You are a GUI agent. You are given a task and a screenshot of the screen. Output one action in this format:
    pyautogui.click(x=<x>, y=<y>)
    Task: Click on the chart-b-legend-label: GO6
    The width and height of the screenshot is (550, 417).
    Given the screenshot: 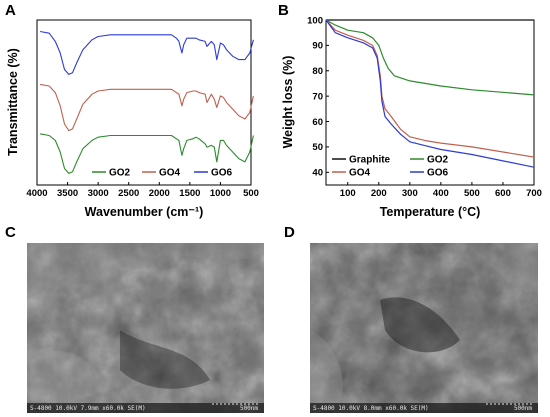 What is the action you would take?
    pyautogui.click(x=438, y=173)
    